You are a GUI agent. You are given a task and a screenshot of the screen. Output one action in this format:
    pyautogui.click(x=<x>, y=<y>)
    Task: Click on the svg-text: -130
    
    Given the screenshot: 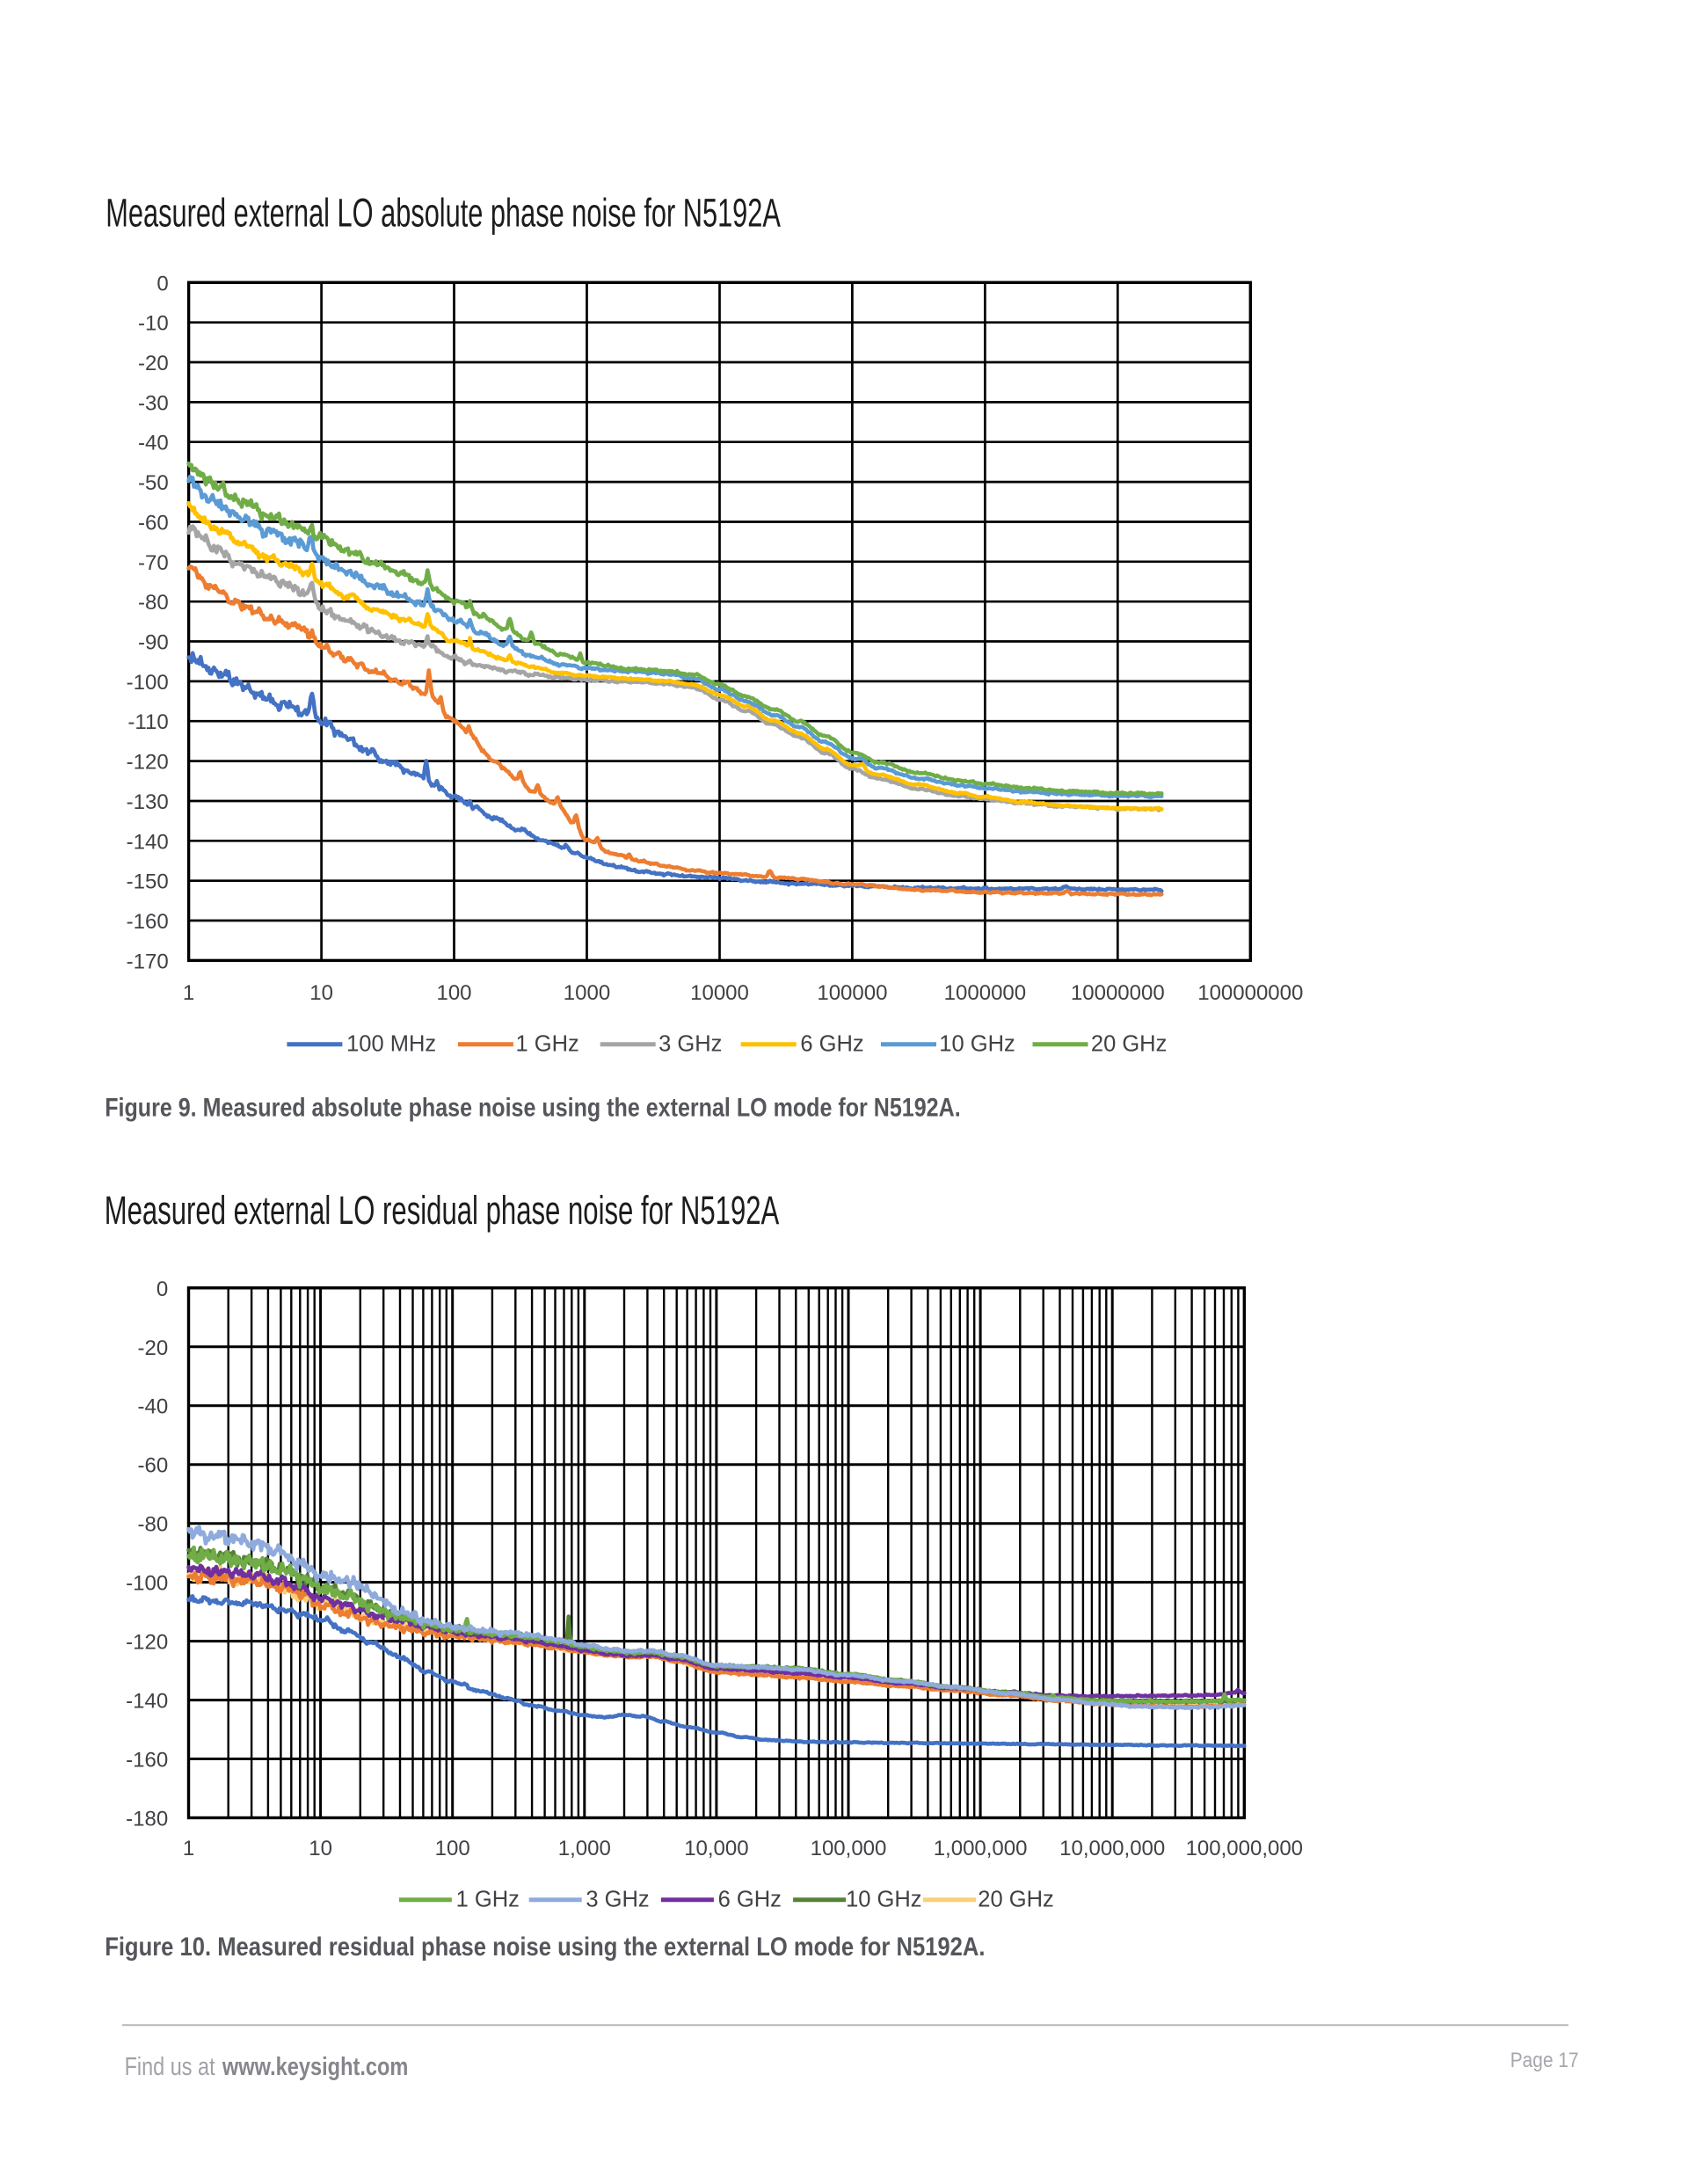 What is the action you would take?
    pyautogui.click(x=148, y=802)
    